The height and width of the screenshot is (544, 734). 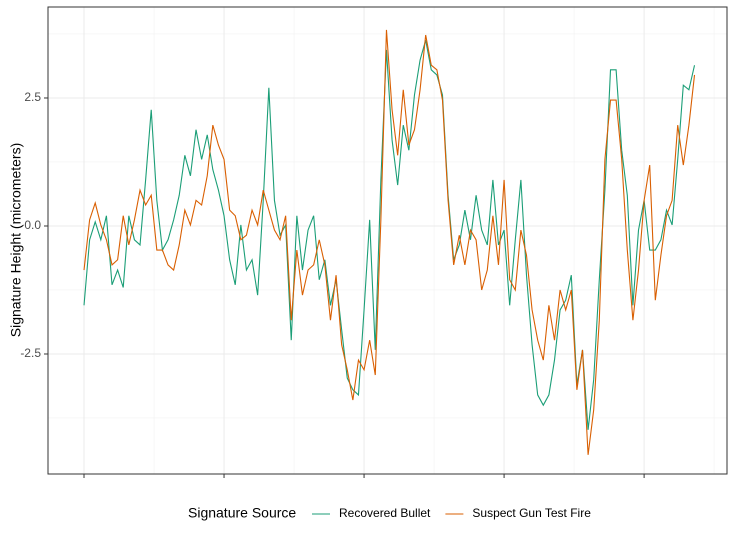 I want to click on y-tick-label: -2.5, so click(x=30, y=353).